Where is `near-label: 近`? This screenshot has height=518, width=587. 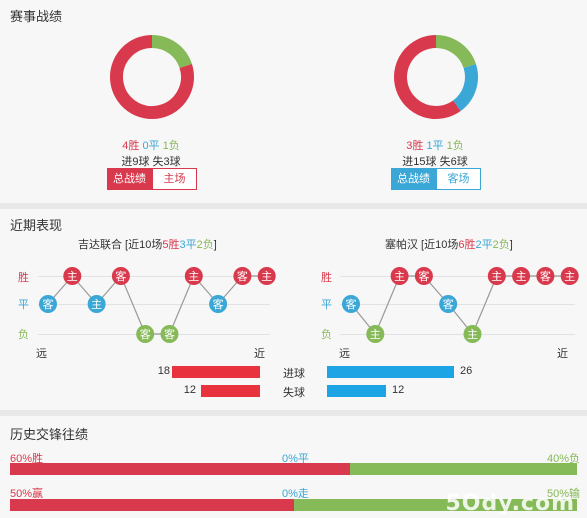 near-label: 近 is located at coordinates (259, 354).